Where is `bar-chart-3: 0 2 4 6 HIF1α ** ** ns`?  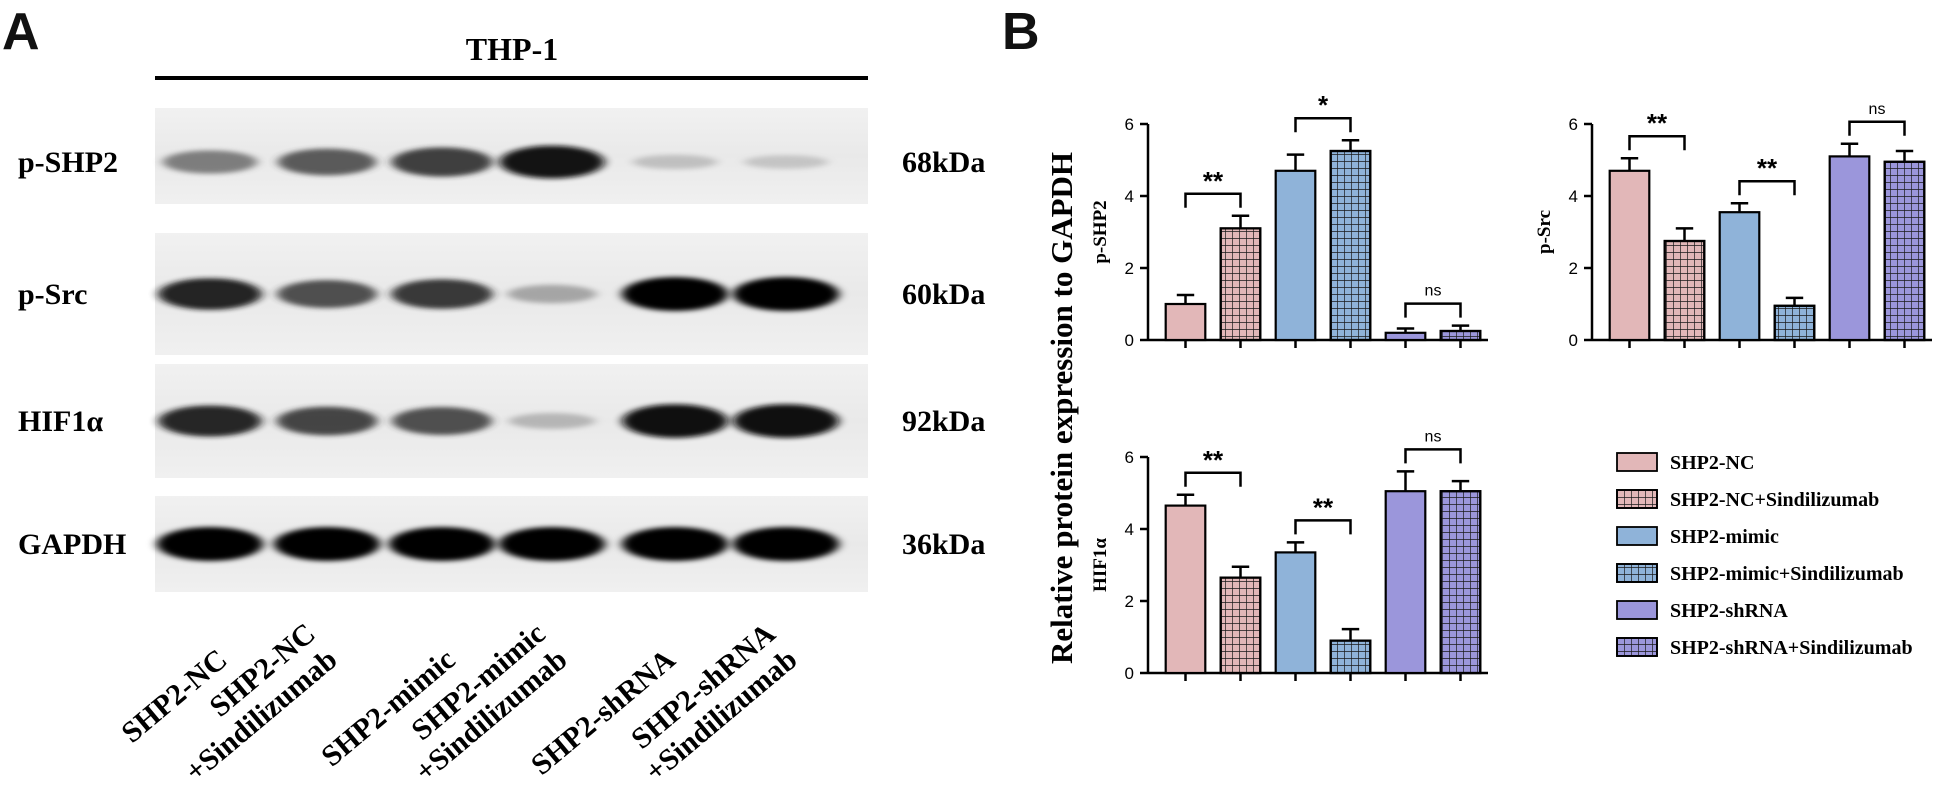
bar-chart-3: 0 2 4 6 HIF1α ** ** ns is located at coordinates (1289, 555).